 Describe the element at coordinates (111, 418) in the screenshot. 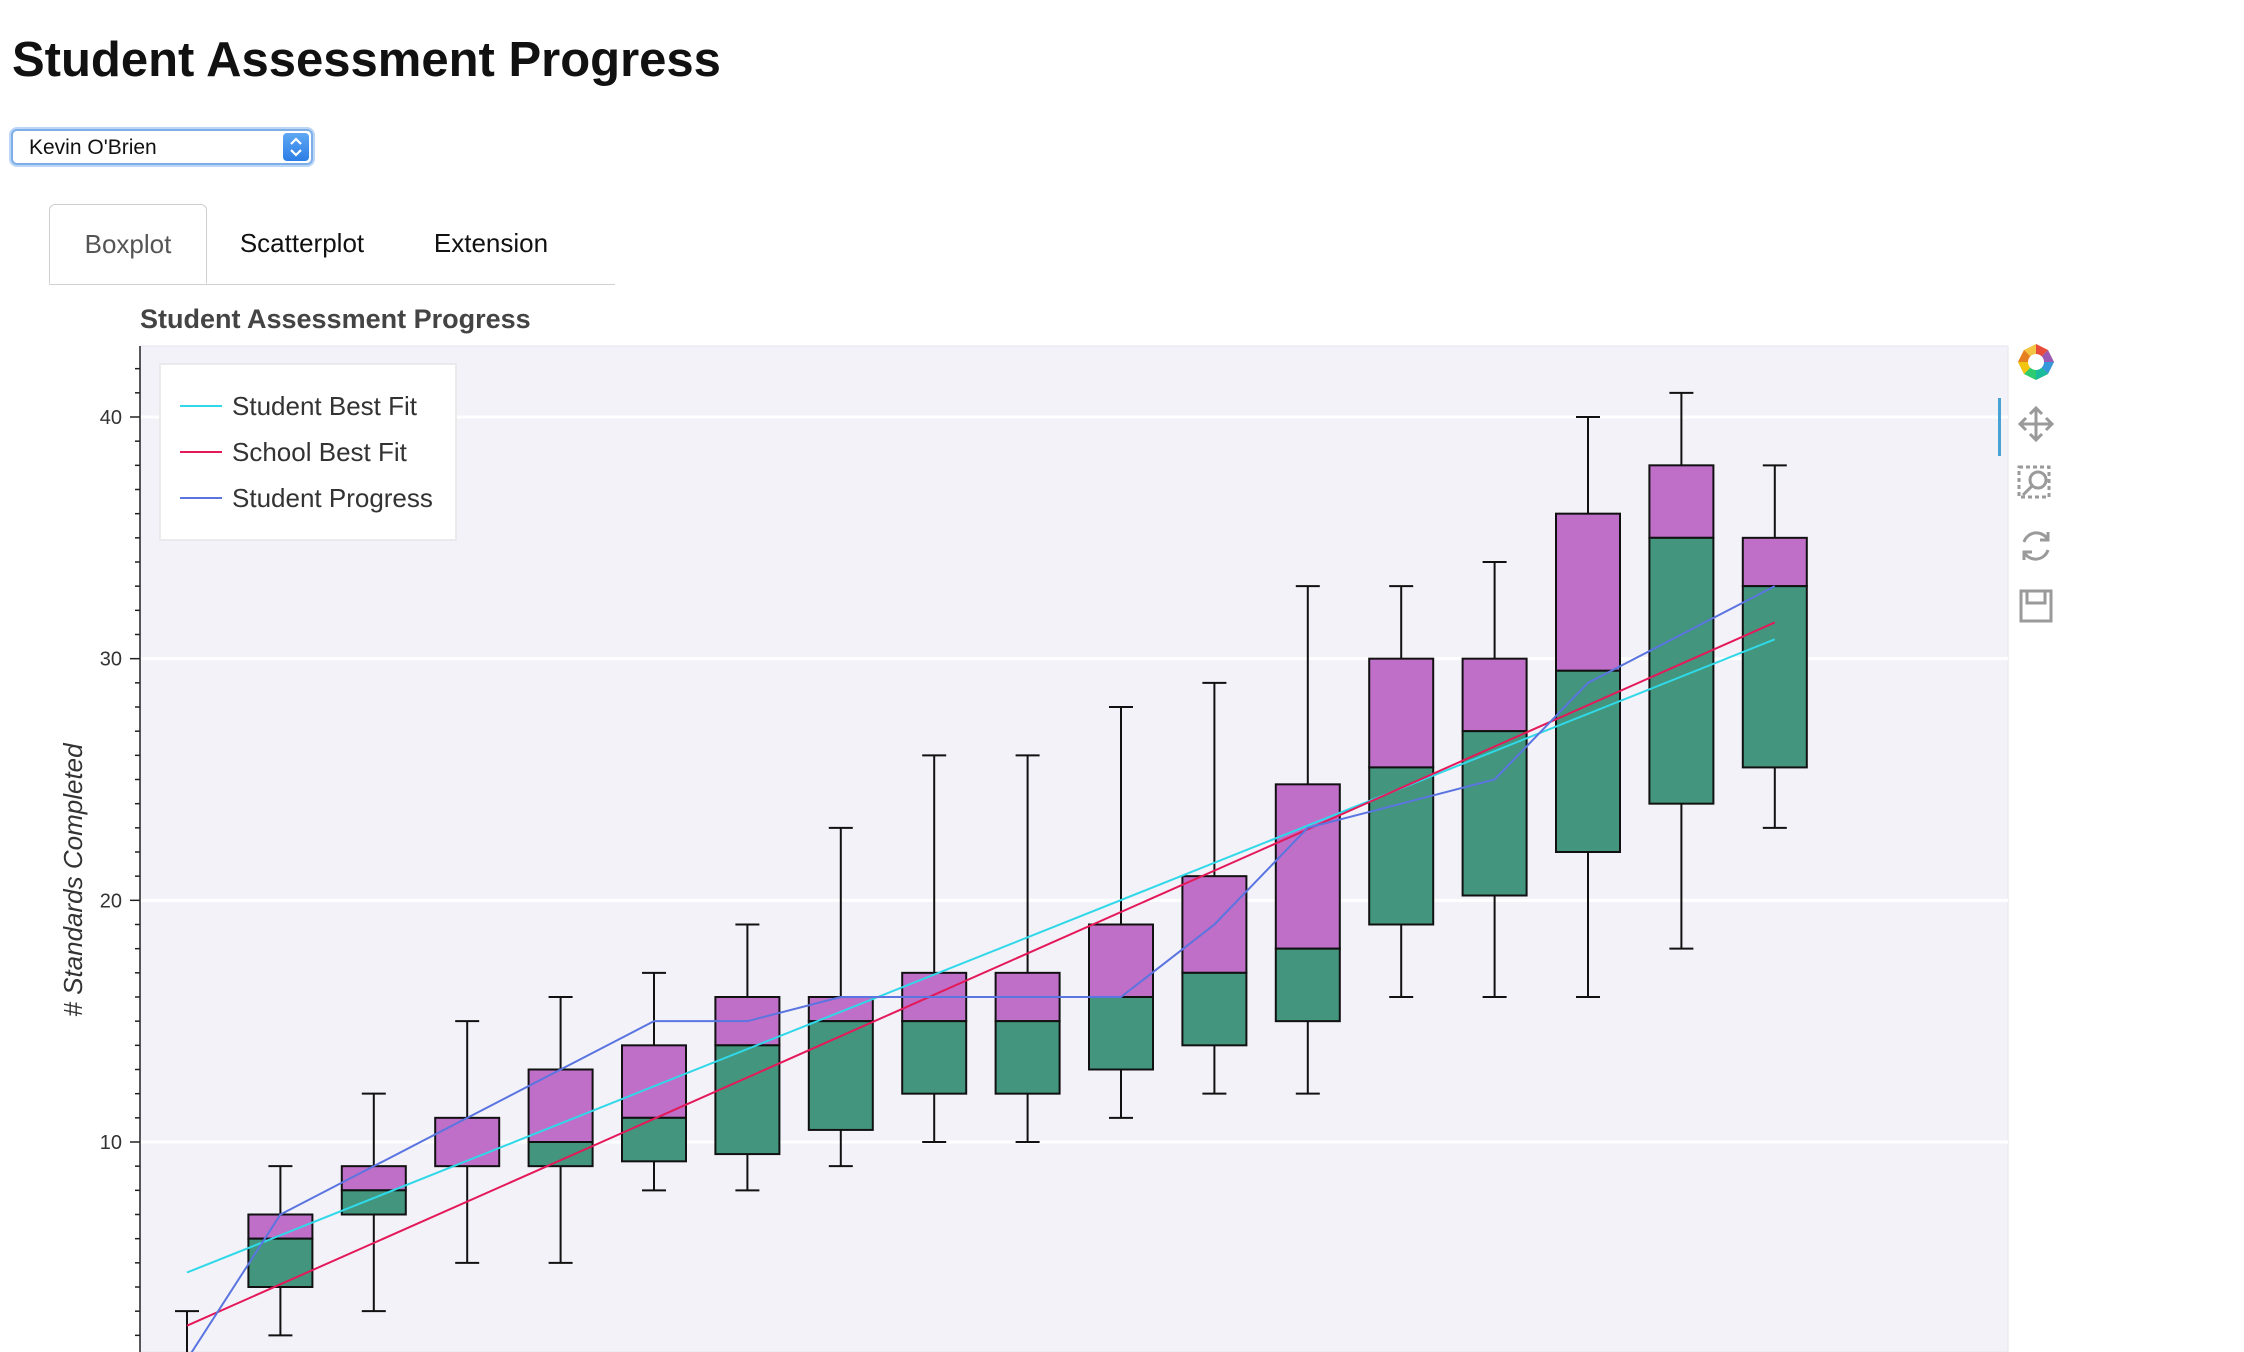

I see `y-tick-label: 40` at that location.